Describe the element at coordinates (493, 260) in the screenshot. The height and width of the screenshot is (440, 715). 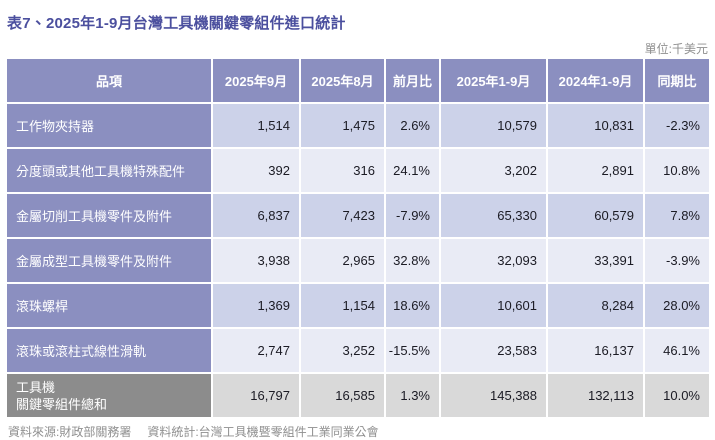
I see `cell-2025-ytd: 32,093` at that location.